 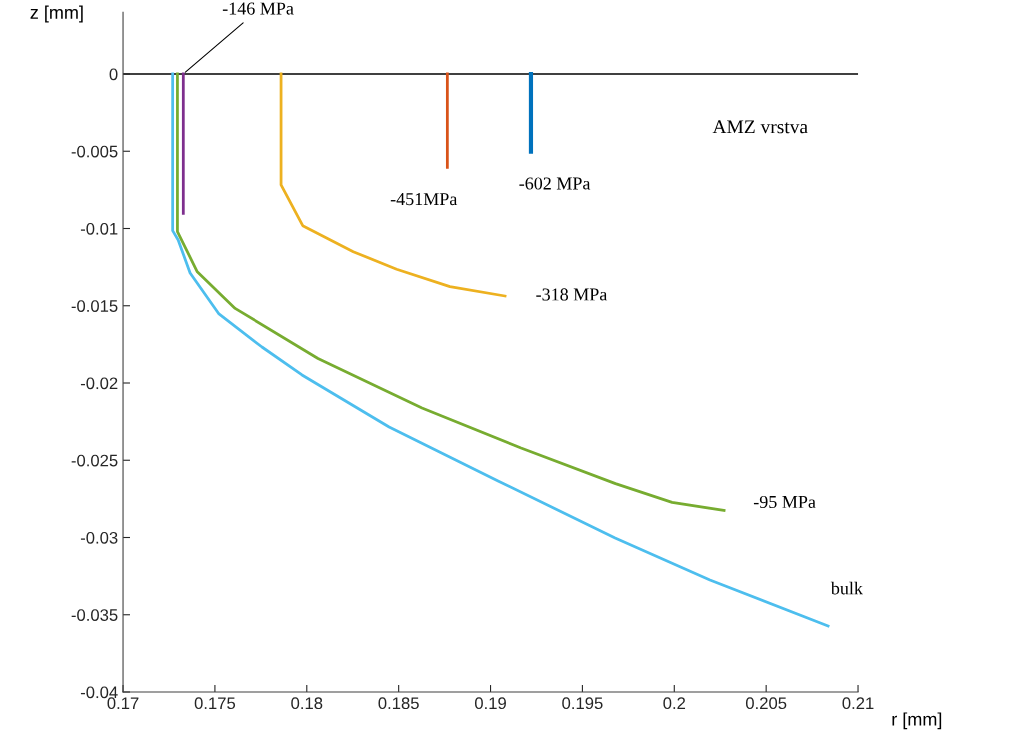 What do you see at coordinates (94, 615) in the screenshot?
I see `y-tick-label: -0.035` at bounding box center [94, 615].